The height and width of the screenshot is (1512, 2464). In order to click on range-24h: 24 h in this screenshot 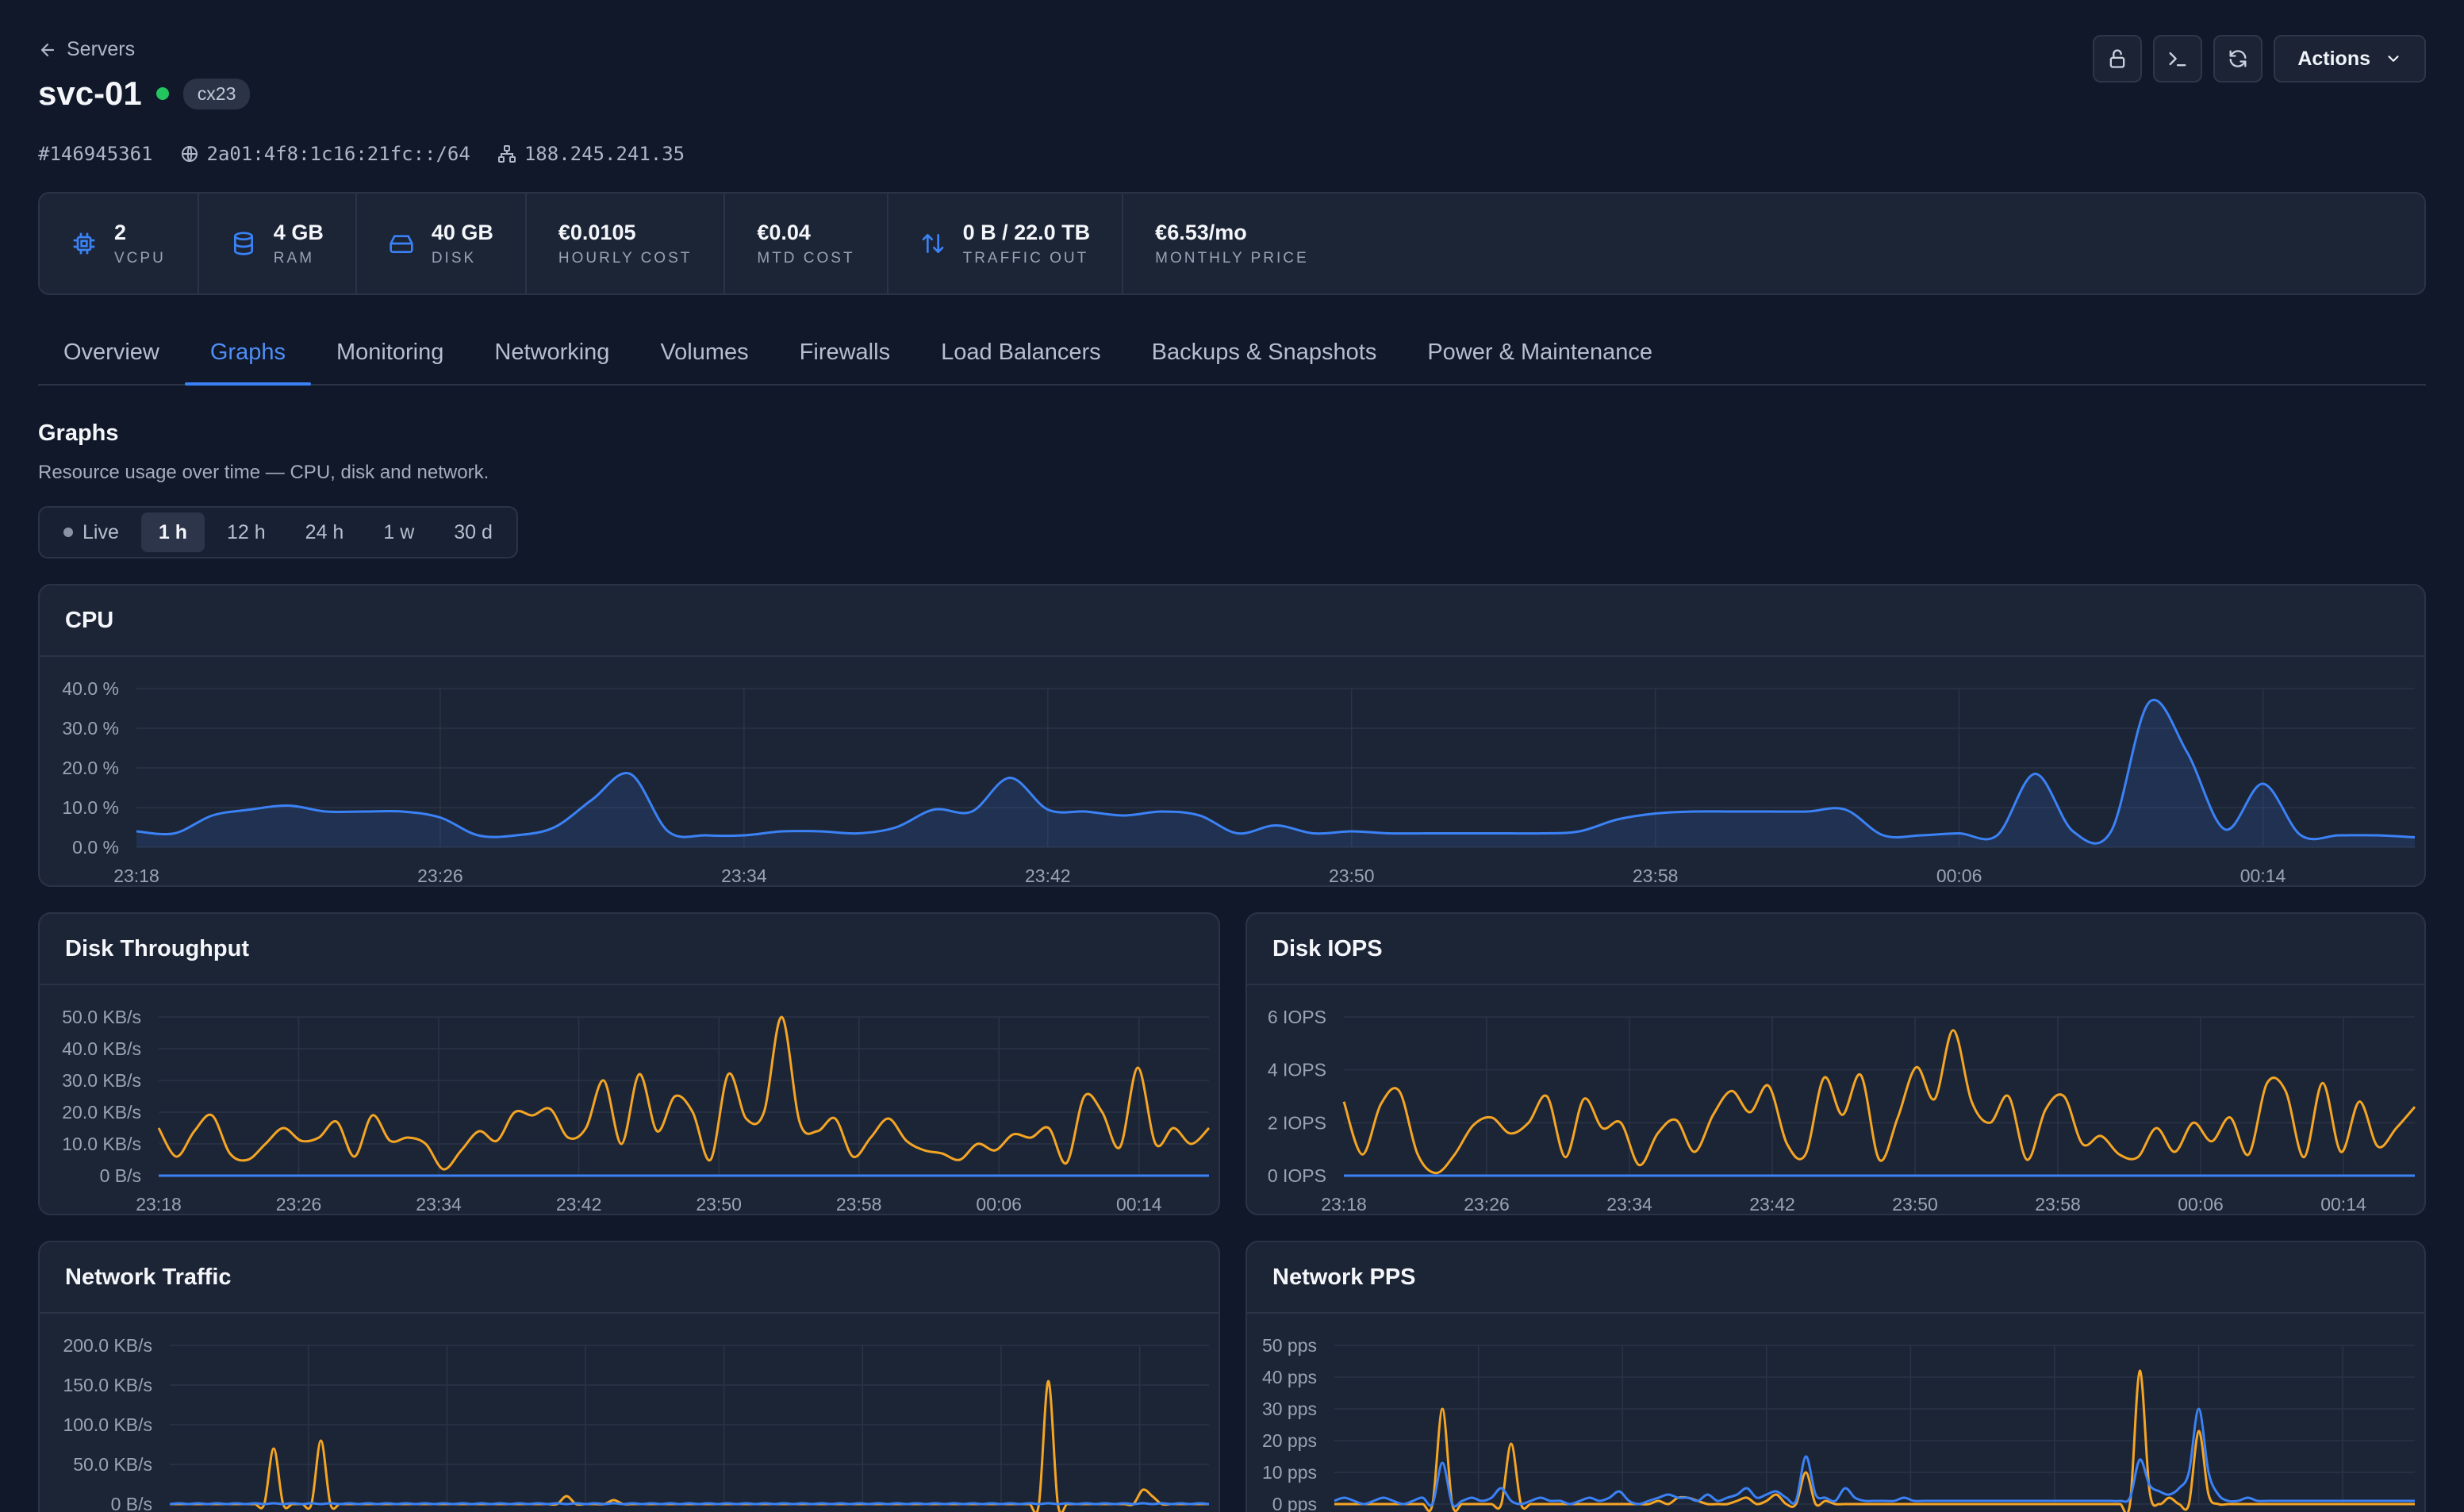, I will do `click(324, 531)`.